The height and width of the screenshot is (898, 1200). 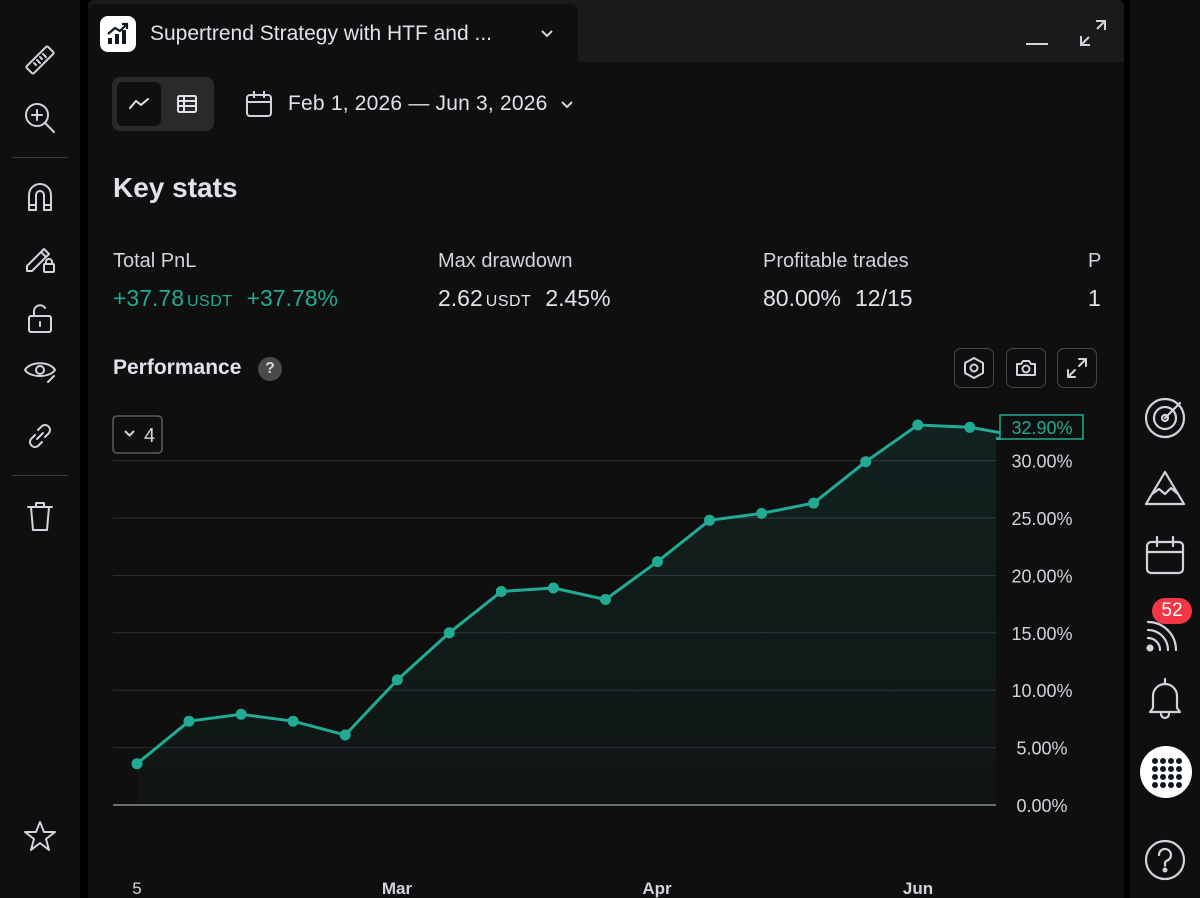 I want to click on help-icon: ?, so click(x=270, y=369).